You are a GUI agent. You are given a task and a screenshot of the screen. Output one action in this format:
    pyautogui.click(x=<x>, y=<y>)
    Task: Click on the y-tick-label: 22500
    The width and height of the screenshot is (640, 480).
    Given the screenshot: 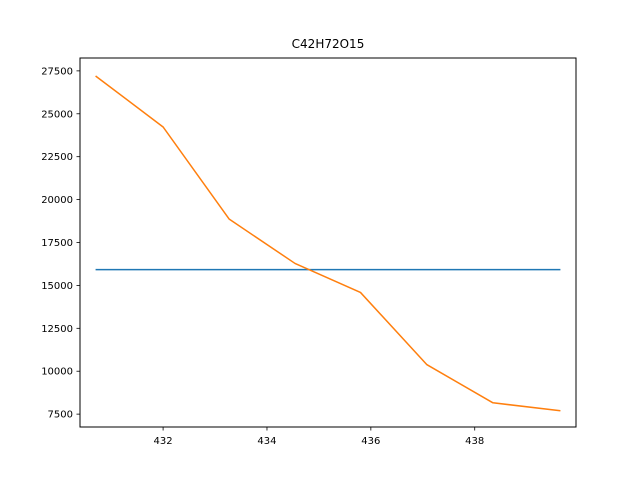 What is the action you would take?
    pyautogui.click(x=57, y=157)
    